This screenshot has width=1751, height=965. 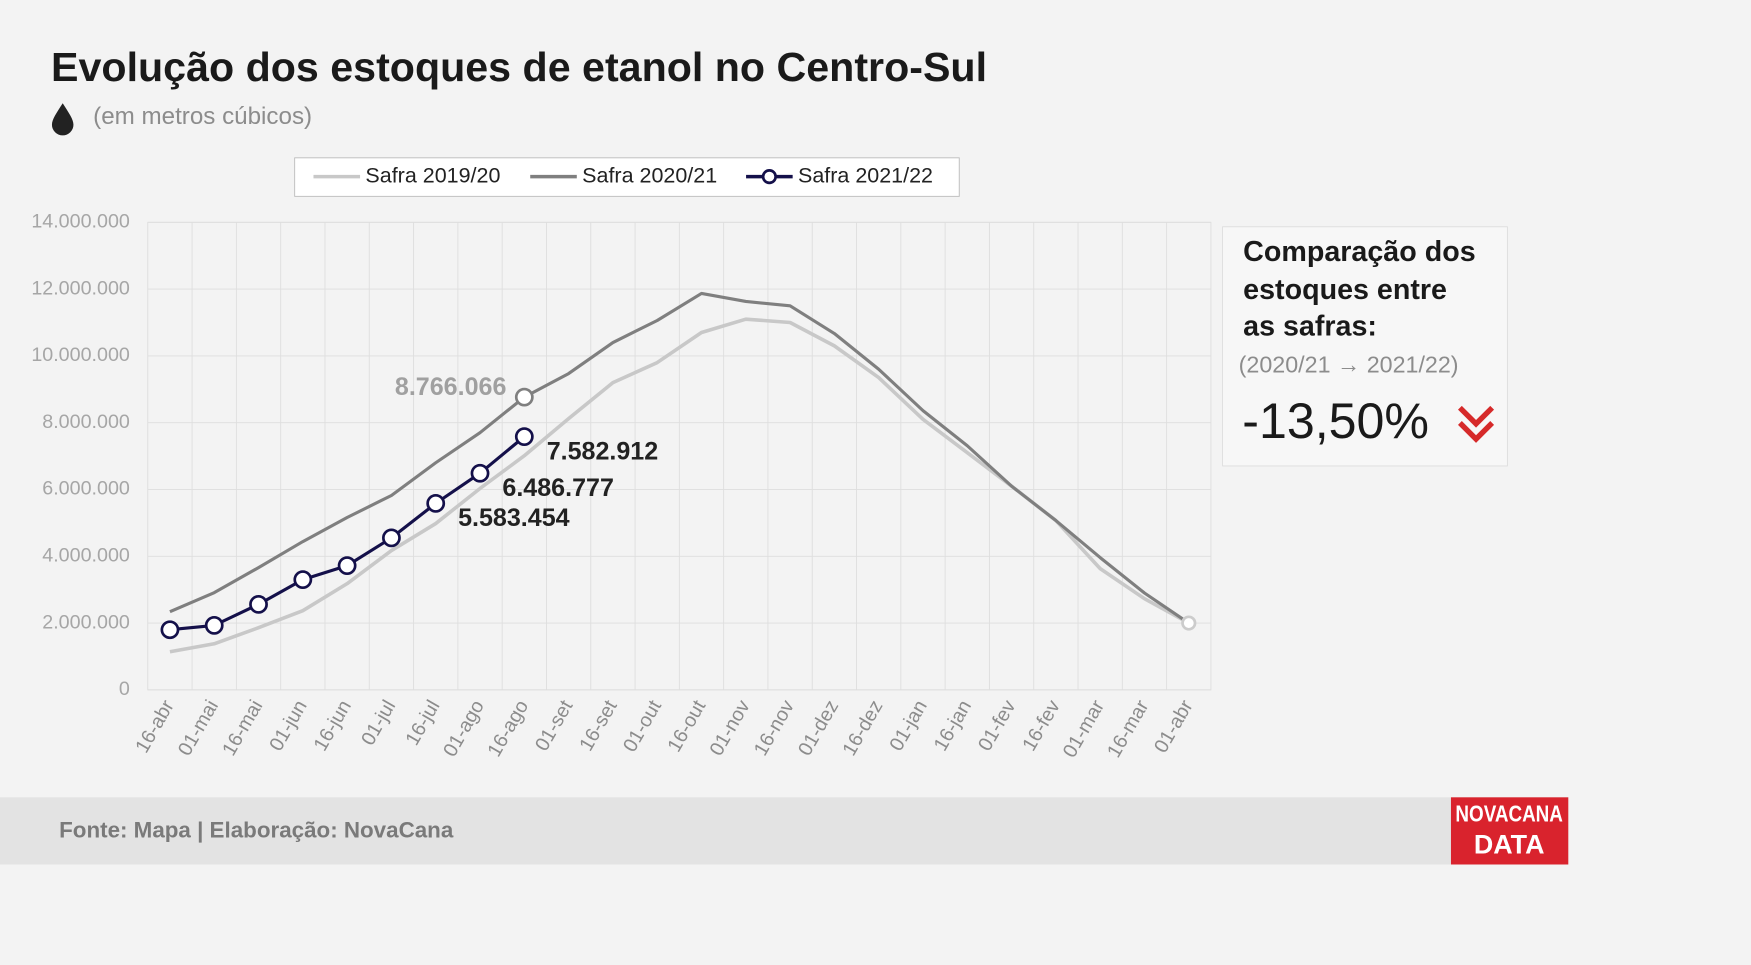 I want to click on logo-text: NOVACANA, so click(x=1509, y=813).